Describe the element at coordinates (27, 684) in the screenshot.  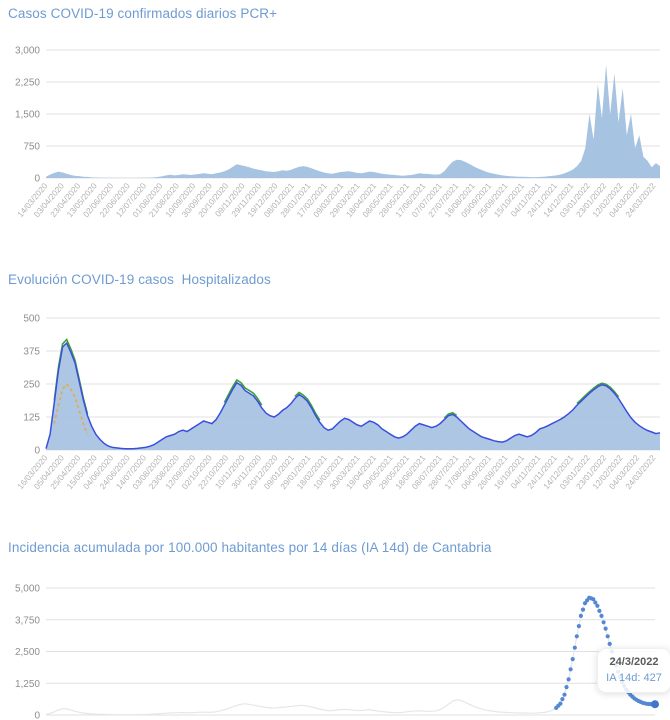
I see `y-tick-label: 1,250` at that location.